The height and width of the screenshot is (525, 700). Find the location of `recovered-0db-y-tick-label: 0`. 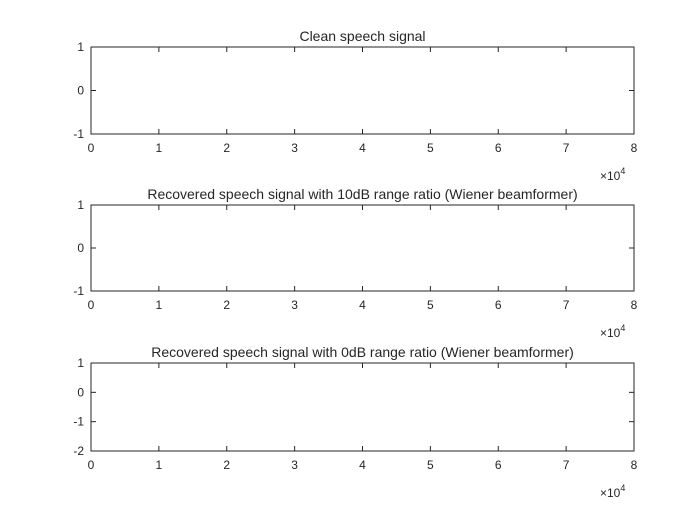

recovered-0db-y-tick-label: 0 is located at coordinates (80, 392).